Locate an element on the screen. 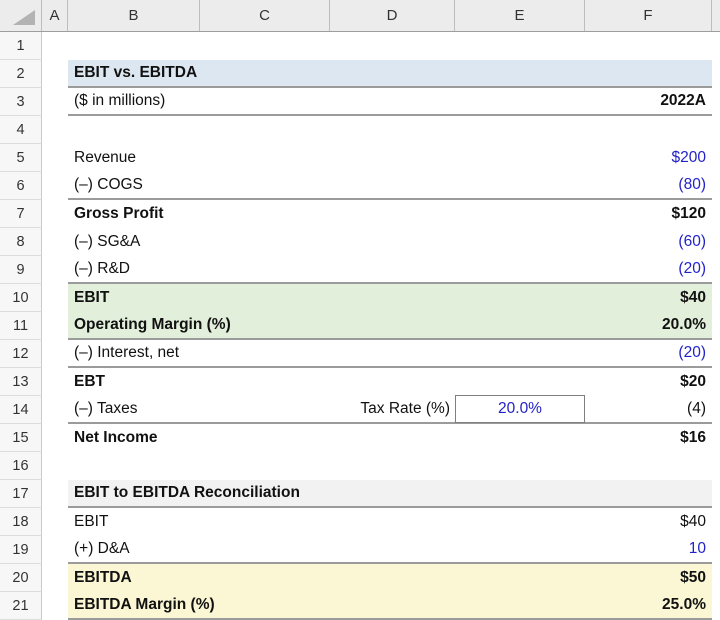  row-13: 13 EBT $20 is located at coordinates (360, 382).